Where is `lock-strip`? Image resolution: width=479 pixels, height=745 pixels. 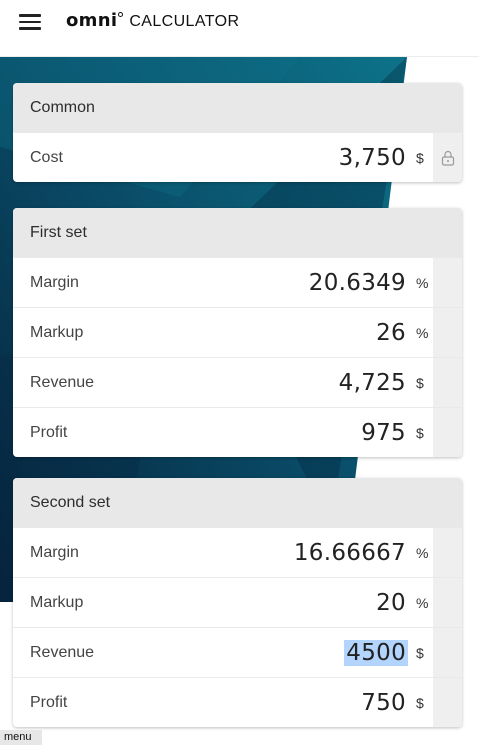 lock-strip is located at coordinates (447, 157).